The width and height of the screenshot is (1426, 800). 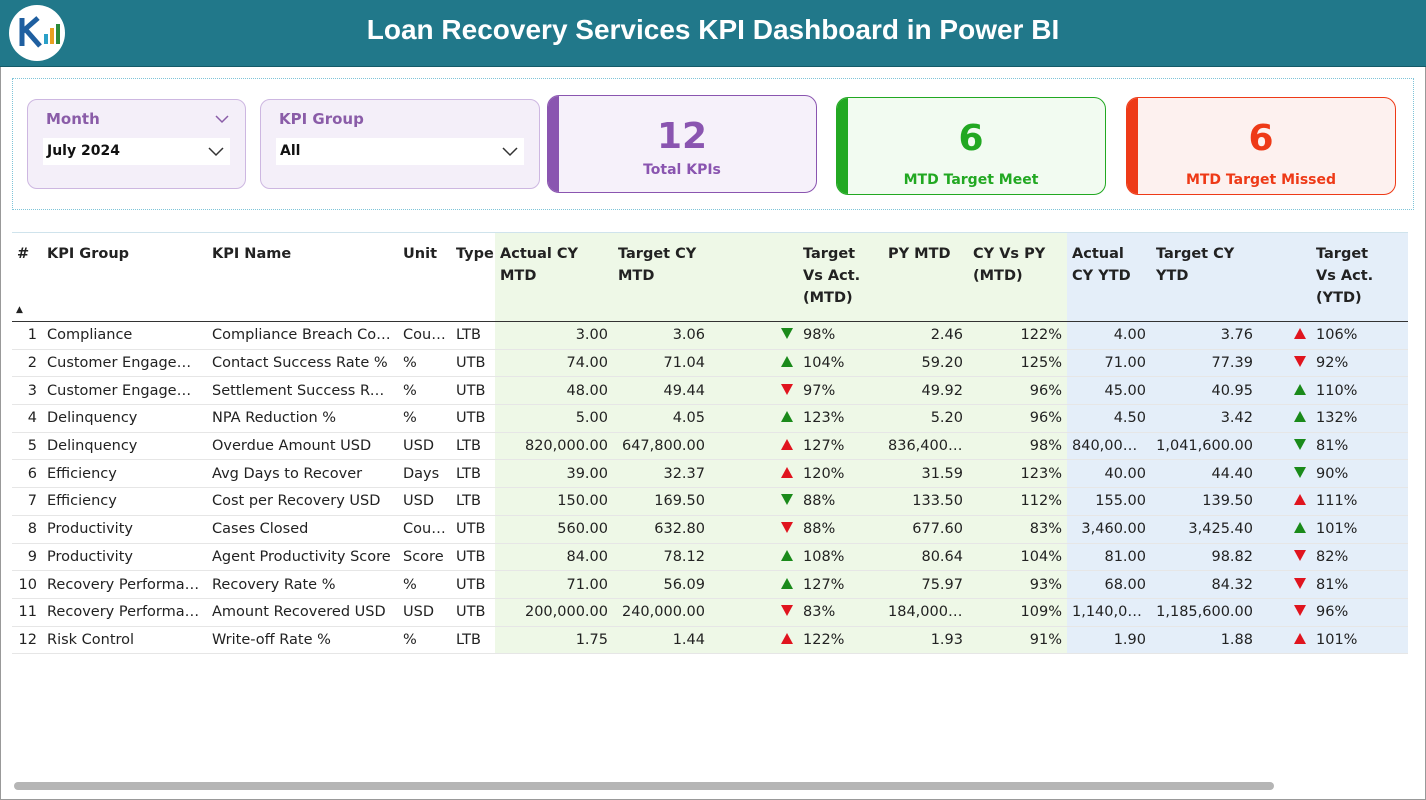 I want to click on table-cell: Delinquency, so click(x=124, y=418).